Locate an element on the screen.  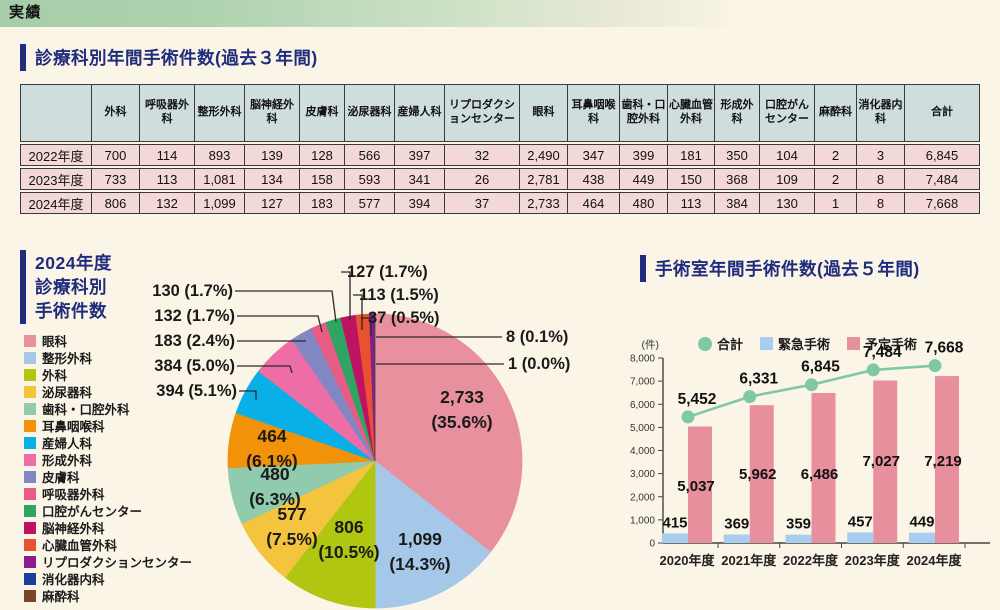
table-value-cell: 127 is located at coordinates (272, 203).